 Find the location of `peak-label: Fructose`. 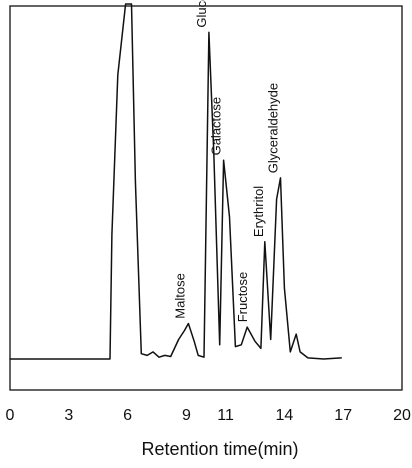

peak-label: Fructose is located at coordinates (242, 297).